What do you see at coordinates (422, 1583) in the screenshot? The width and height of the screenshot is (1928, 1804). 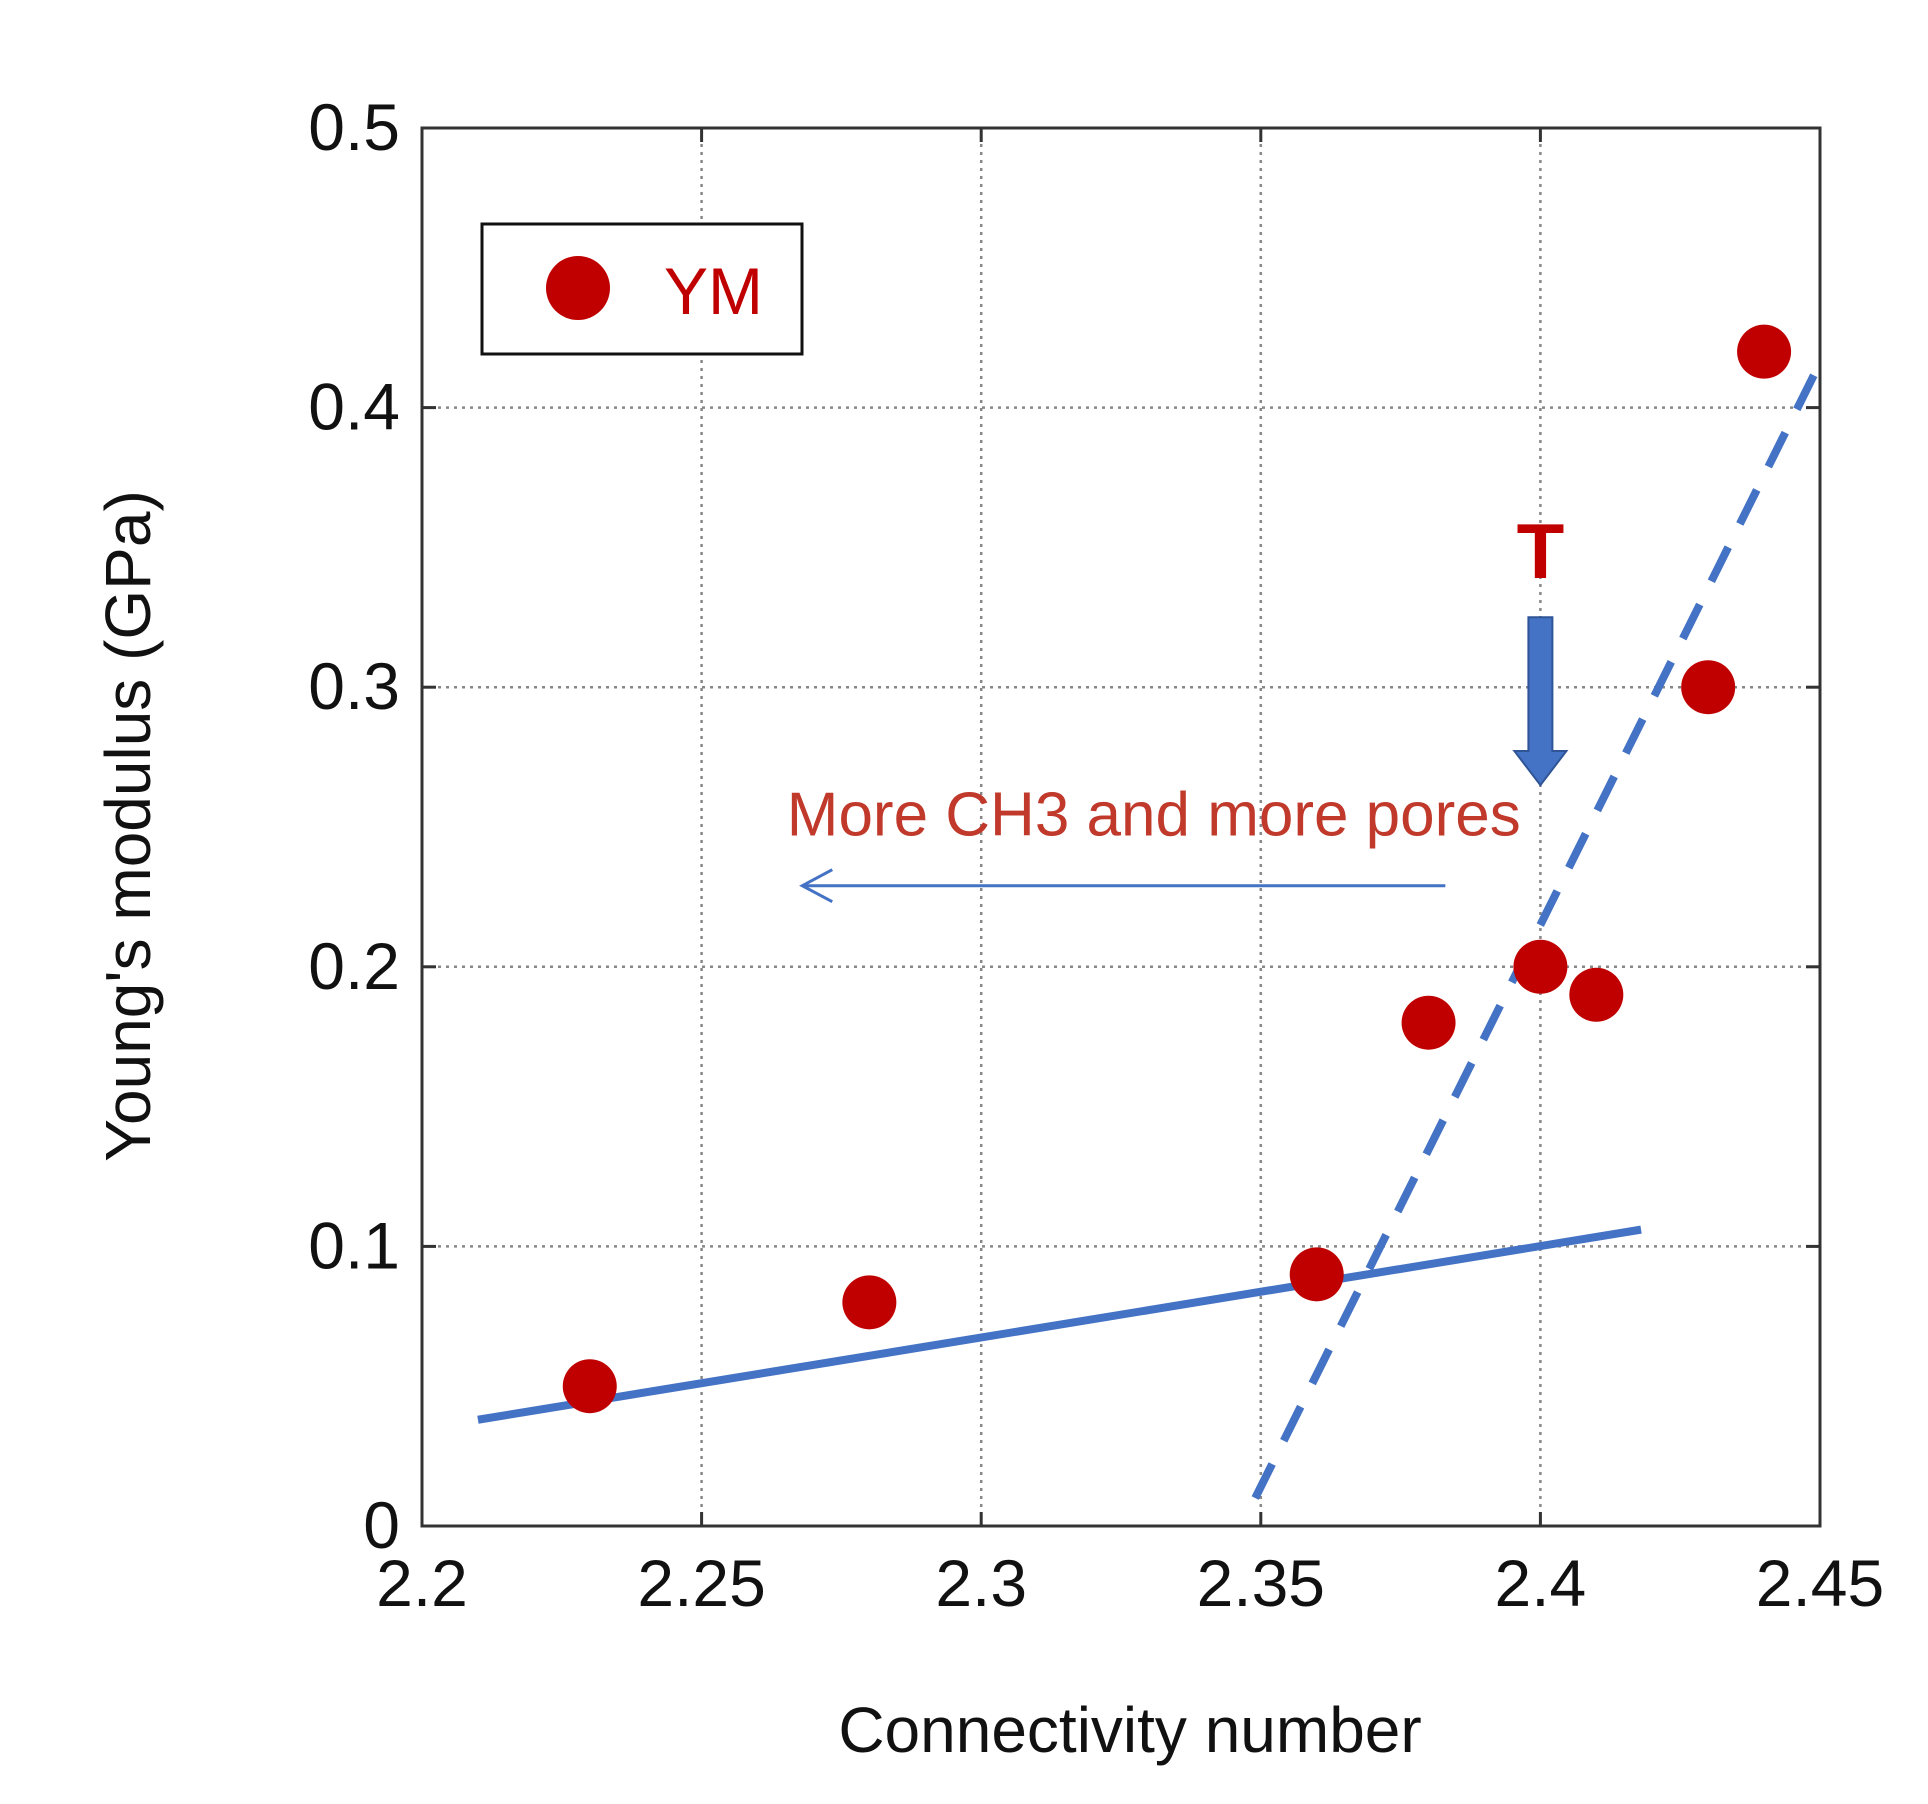 I see `x-tick-label: 2.2` at bounding box center [422, 1583].